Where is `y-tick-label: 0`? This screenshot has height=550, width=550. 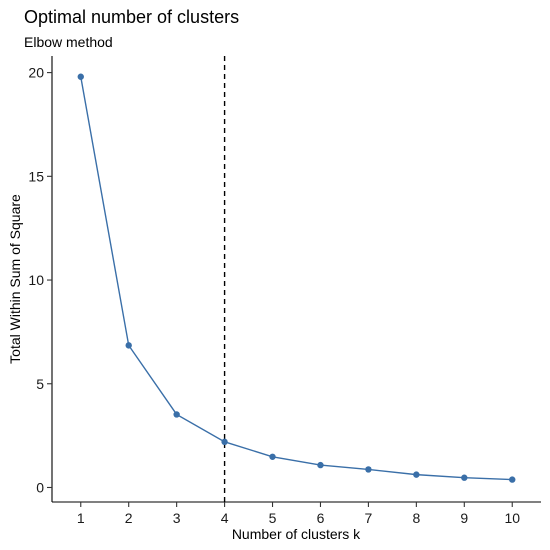 y-tick-label: 0 is located at coordinates (40, 487).